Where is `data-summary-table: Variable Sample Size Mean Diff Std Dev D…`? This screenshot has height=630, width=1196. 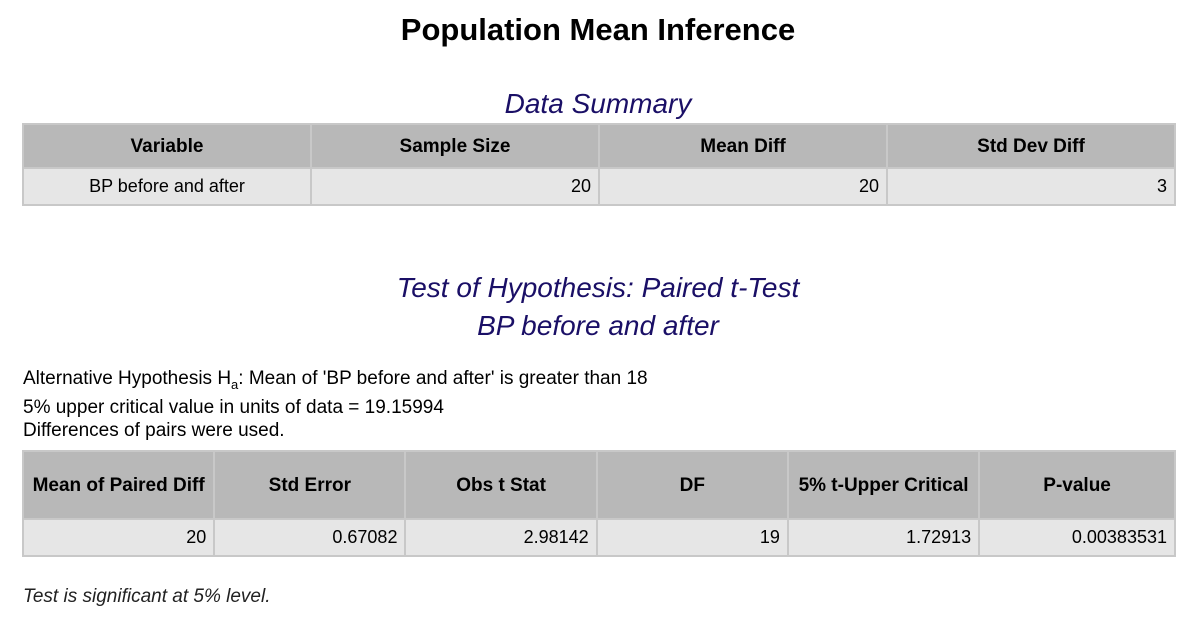 data-summary-table: Variable Sample Size Mean Diff Std Dev D… is located at coordinates (599, 164).